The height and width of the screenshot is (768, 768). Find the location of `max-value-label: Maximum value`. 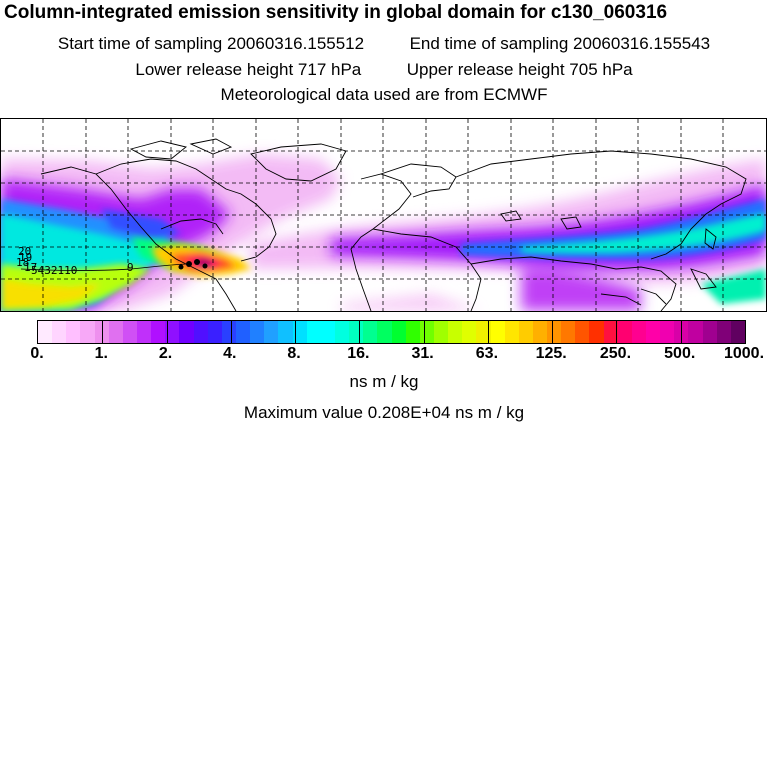

max-value-label: Maximum value is located at coordinates (303, 412).